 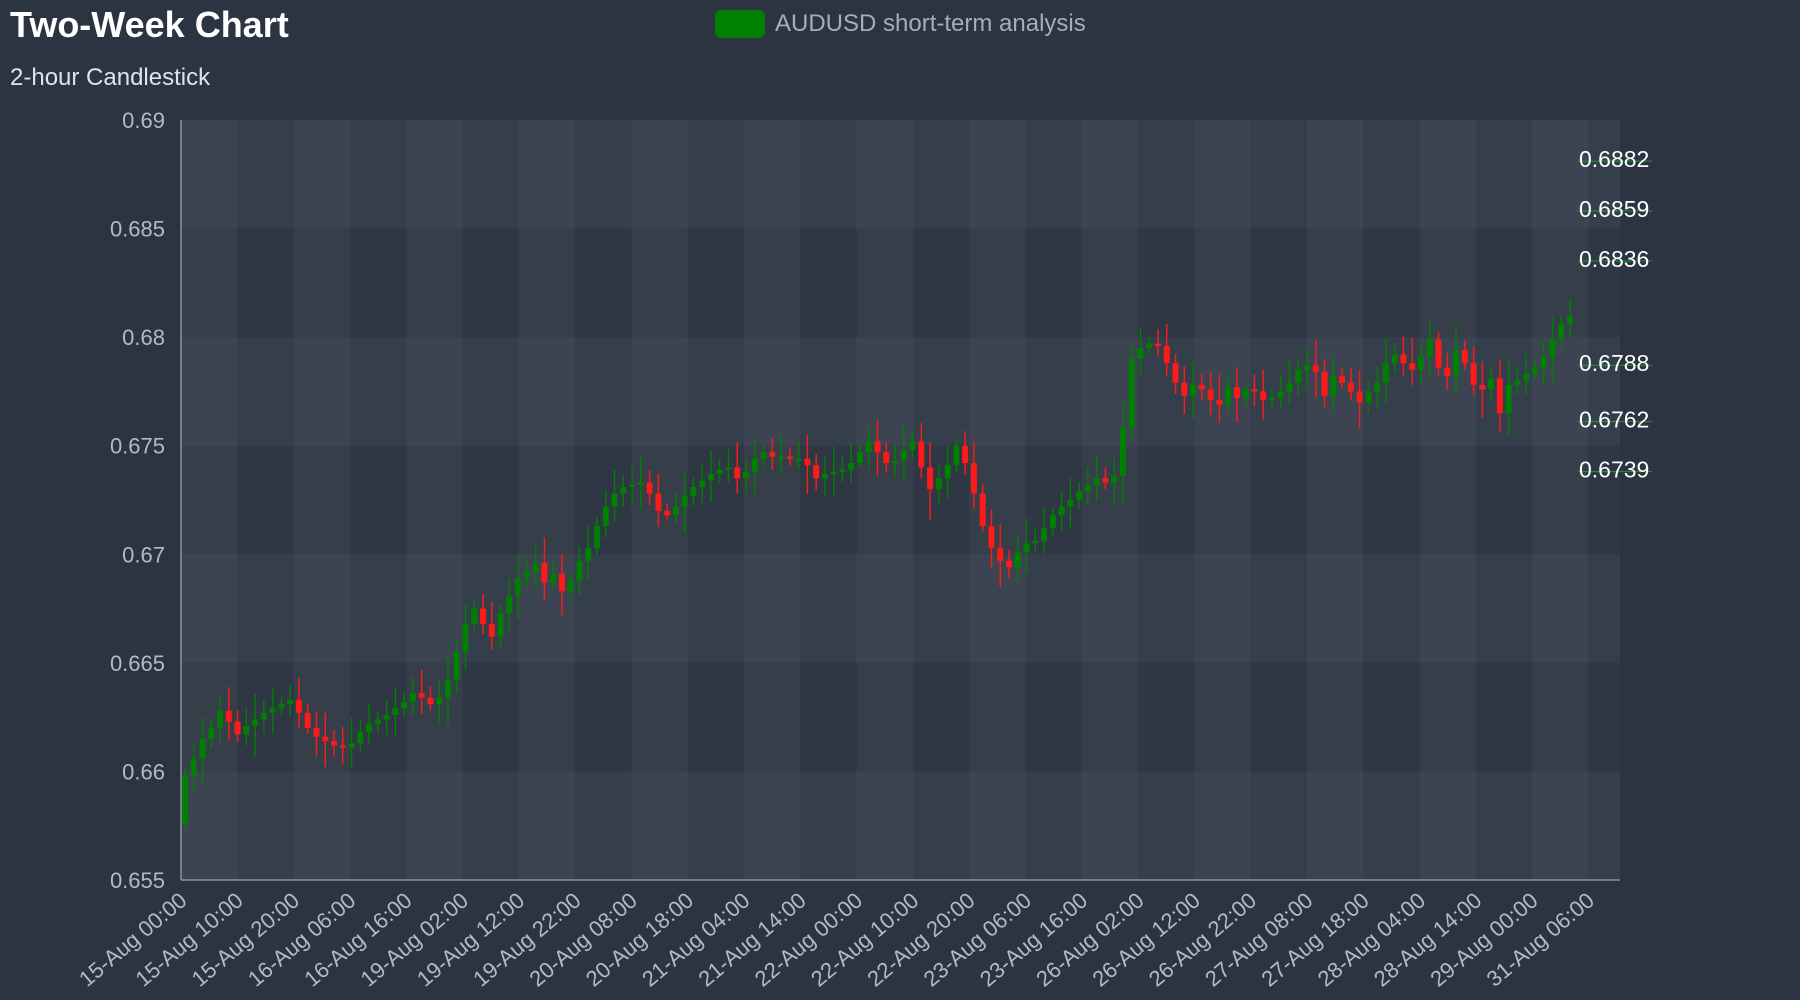 What do you see at coordinates (143, 120) in the screenshot?
I see `y-tick-label: 0.69` at bounding box center [143, 120].